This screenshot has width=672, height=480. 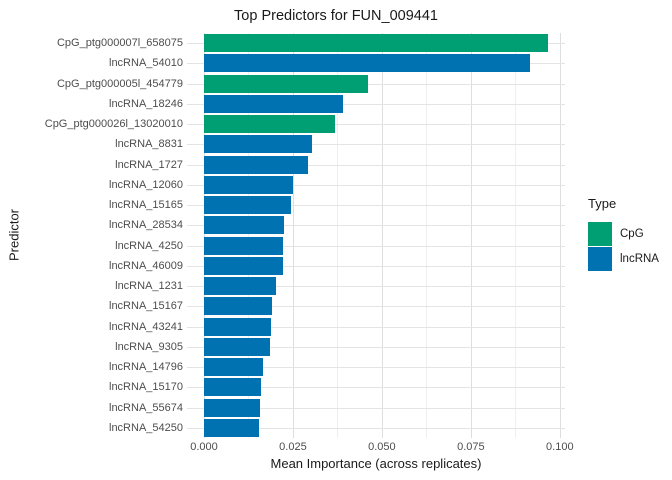 What do you see at coordinates (471, 447) in the screenshot?
I see `x-tick-label: 0.075` at bounding box center [471, 447].